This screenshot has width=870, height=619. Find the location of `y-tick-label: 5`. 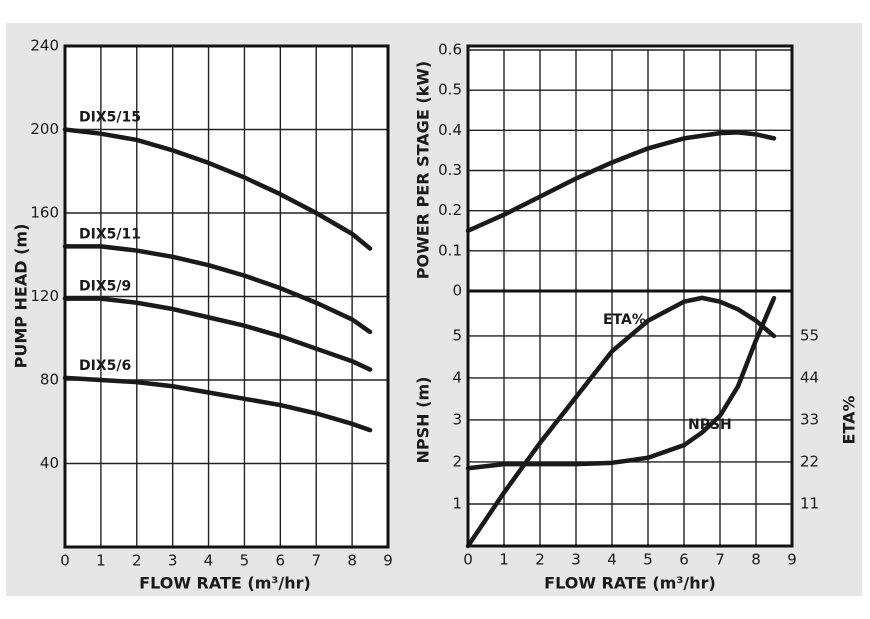

y-tick-label: 5 is located at coordinates (457, 335).